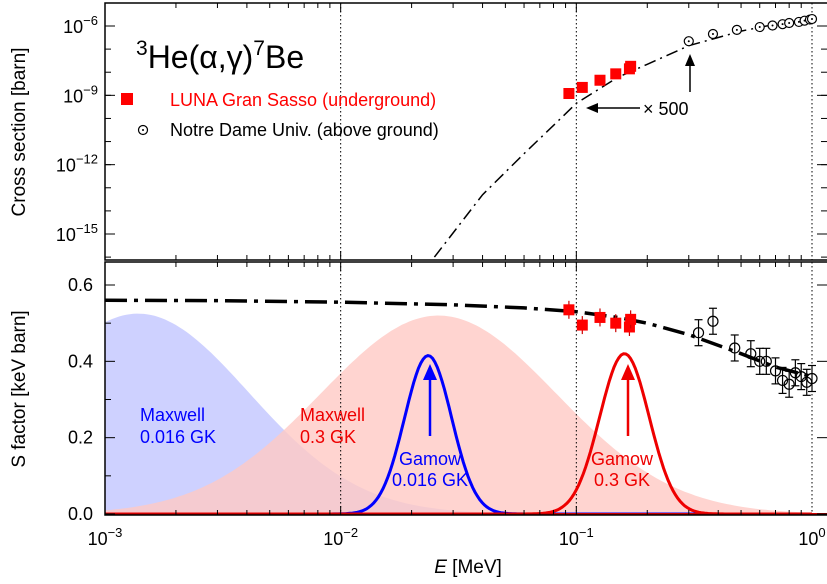 The width and height of the screenshot is (827, 584). What do you see at coordinates (80, 25) in the screenshot?
I see `y-tick-label: 10⁻⁶` at bounding box center [80, 25].